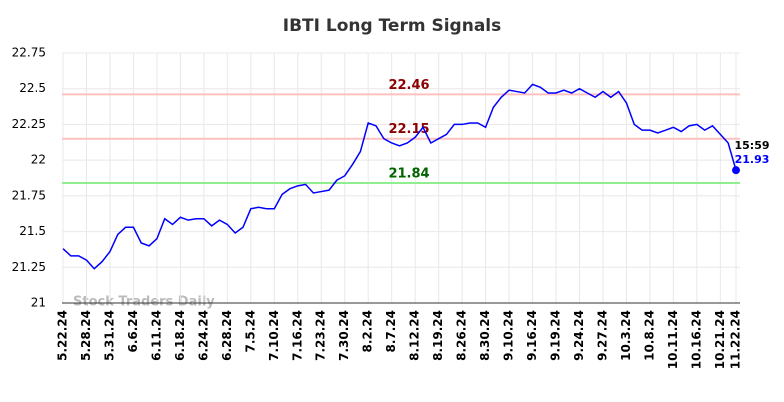 Image resolution: width=784 pixels, height=402 pixels. I want to click on last-time: 15:59, so click(751, 145).